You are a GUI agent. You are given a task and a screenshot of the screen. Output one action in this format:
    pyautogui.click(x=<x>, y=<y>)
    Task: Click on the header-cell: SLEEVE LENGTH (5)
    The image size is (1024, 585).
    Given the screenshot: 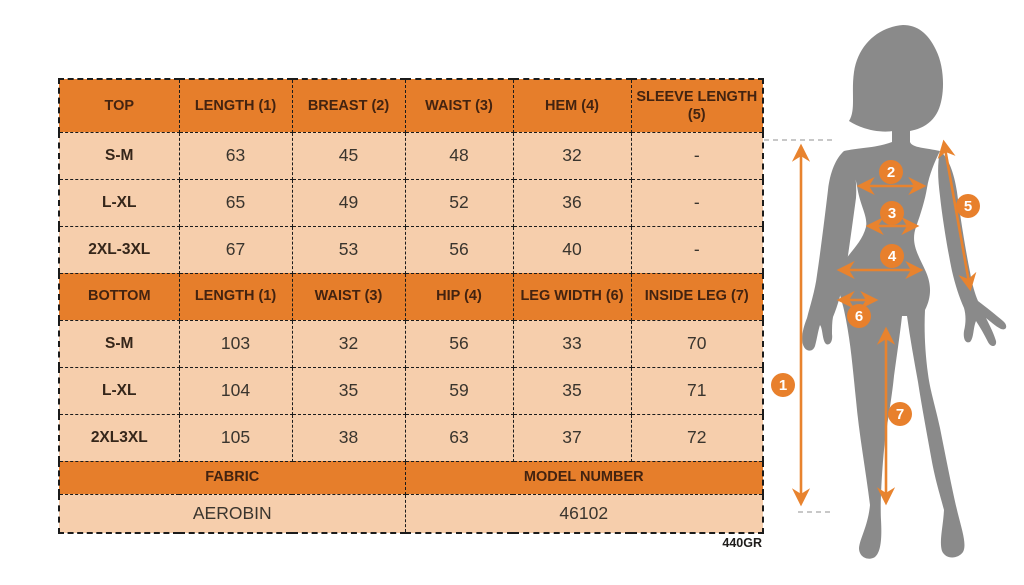 What is the action you would take?
    pyautogui.click(x=697, y=105)
    